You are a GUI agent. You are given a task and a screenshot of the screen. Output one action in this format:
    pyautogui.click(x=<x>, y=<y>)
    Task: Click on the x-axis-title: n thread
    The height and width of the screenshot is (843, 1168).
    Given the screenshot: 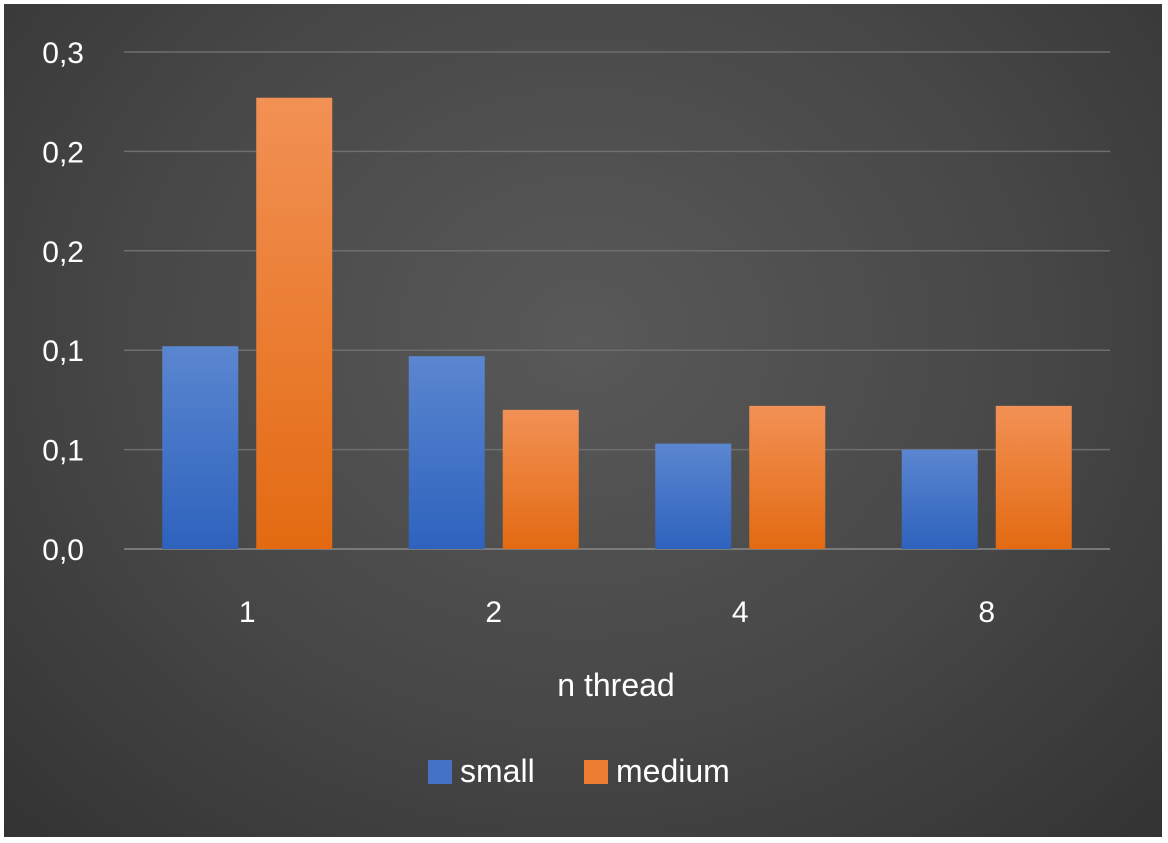 What is the action you would take?
    pyautogui.click(x=615, y=685)
    